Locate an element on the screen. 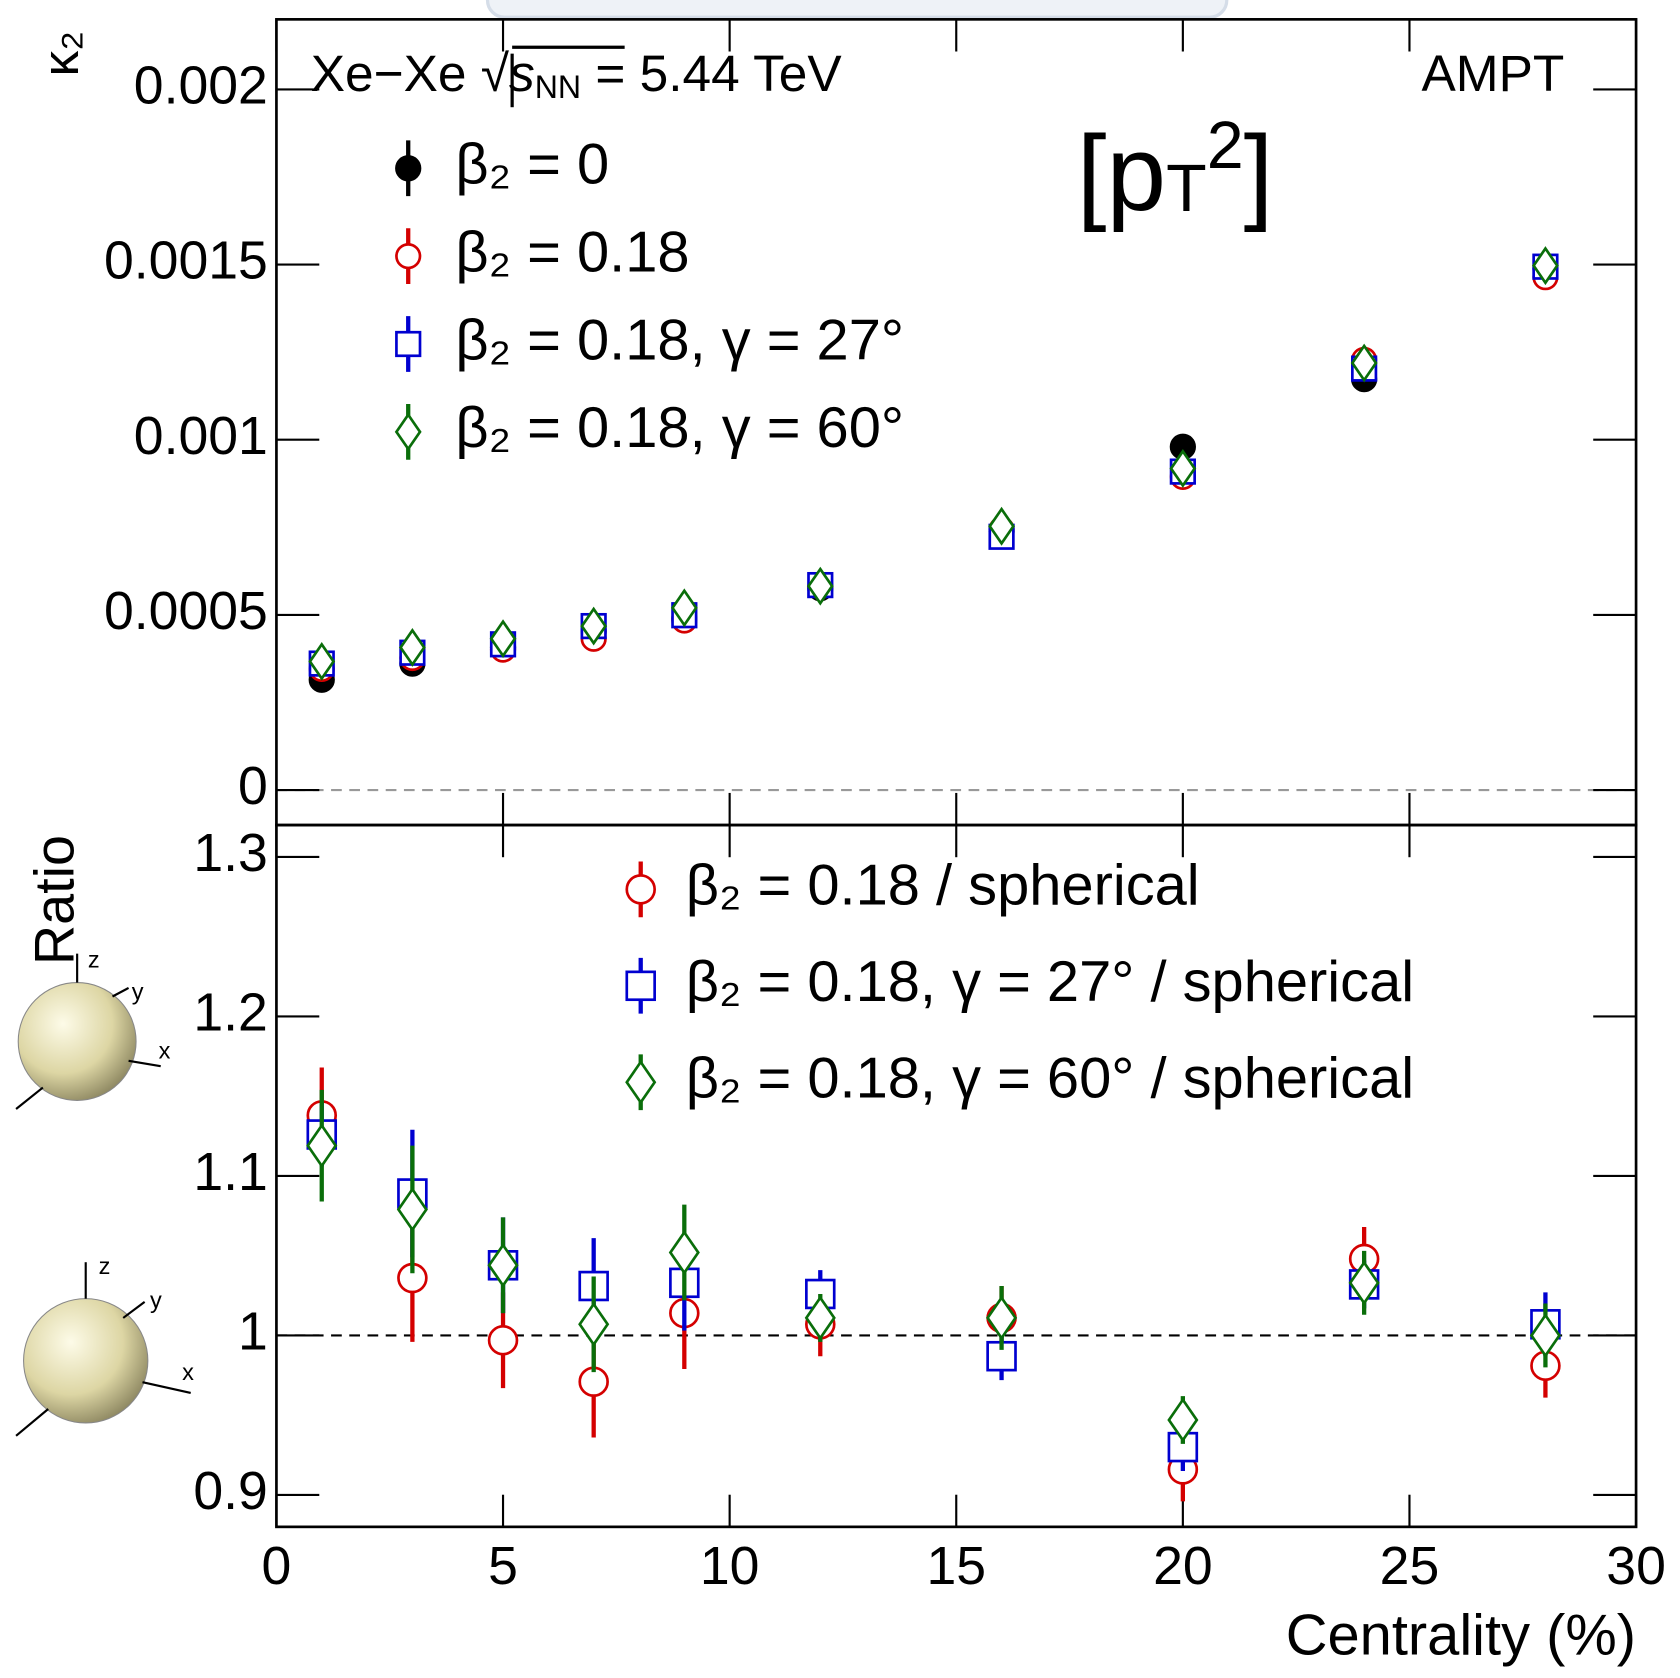 The height and width of the screenshot is (1678, 1680). legend-label: β₂ = 0.18, γ = 27° is located at coordinates (679, 340).